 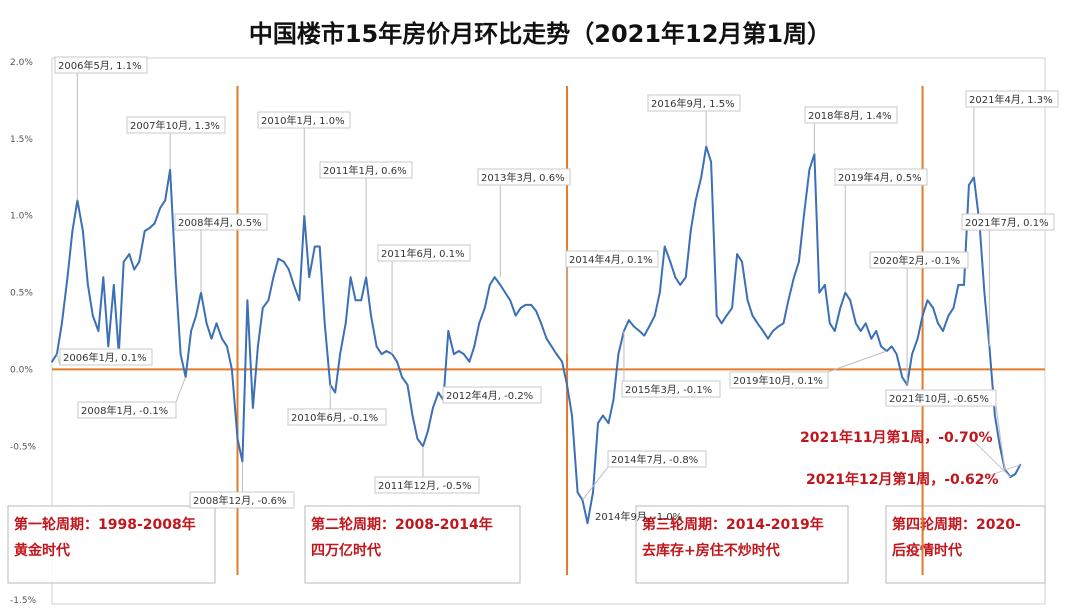 I want to click on era-title: 第四轮周期：2020-, so click(x=956, y=524).